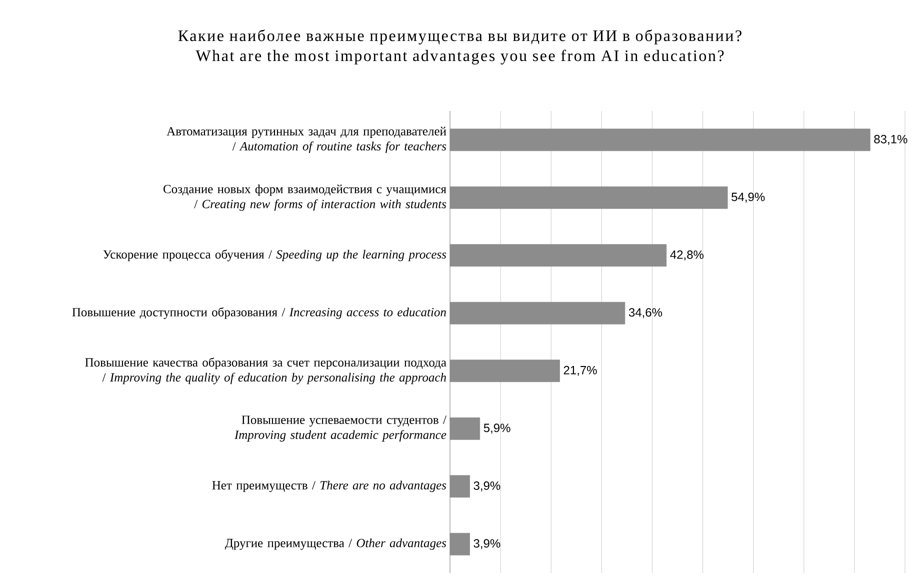 Image resolution: width=921 pixels, height=580 pixels. What do you see at coordinates (891, 139) in the screenshot?
I see `data-label: 83,1%` at bounding box center [891, 139].